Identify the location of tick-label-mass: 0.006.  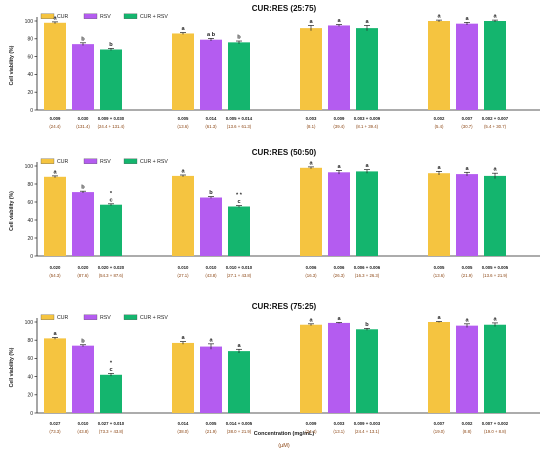
(339, 267).